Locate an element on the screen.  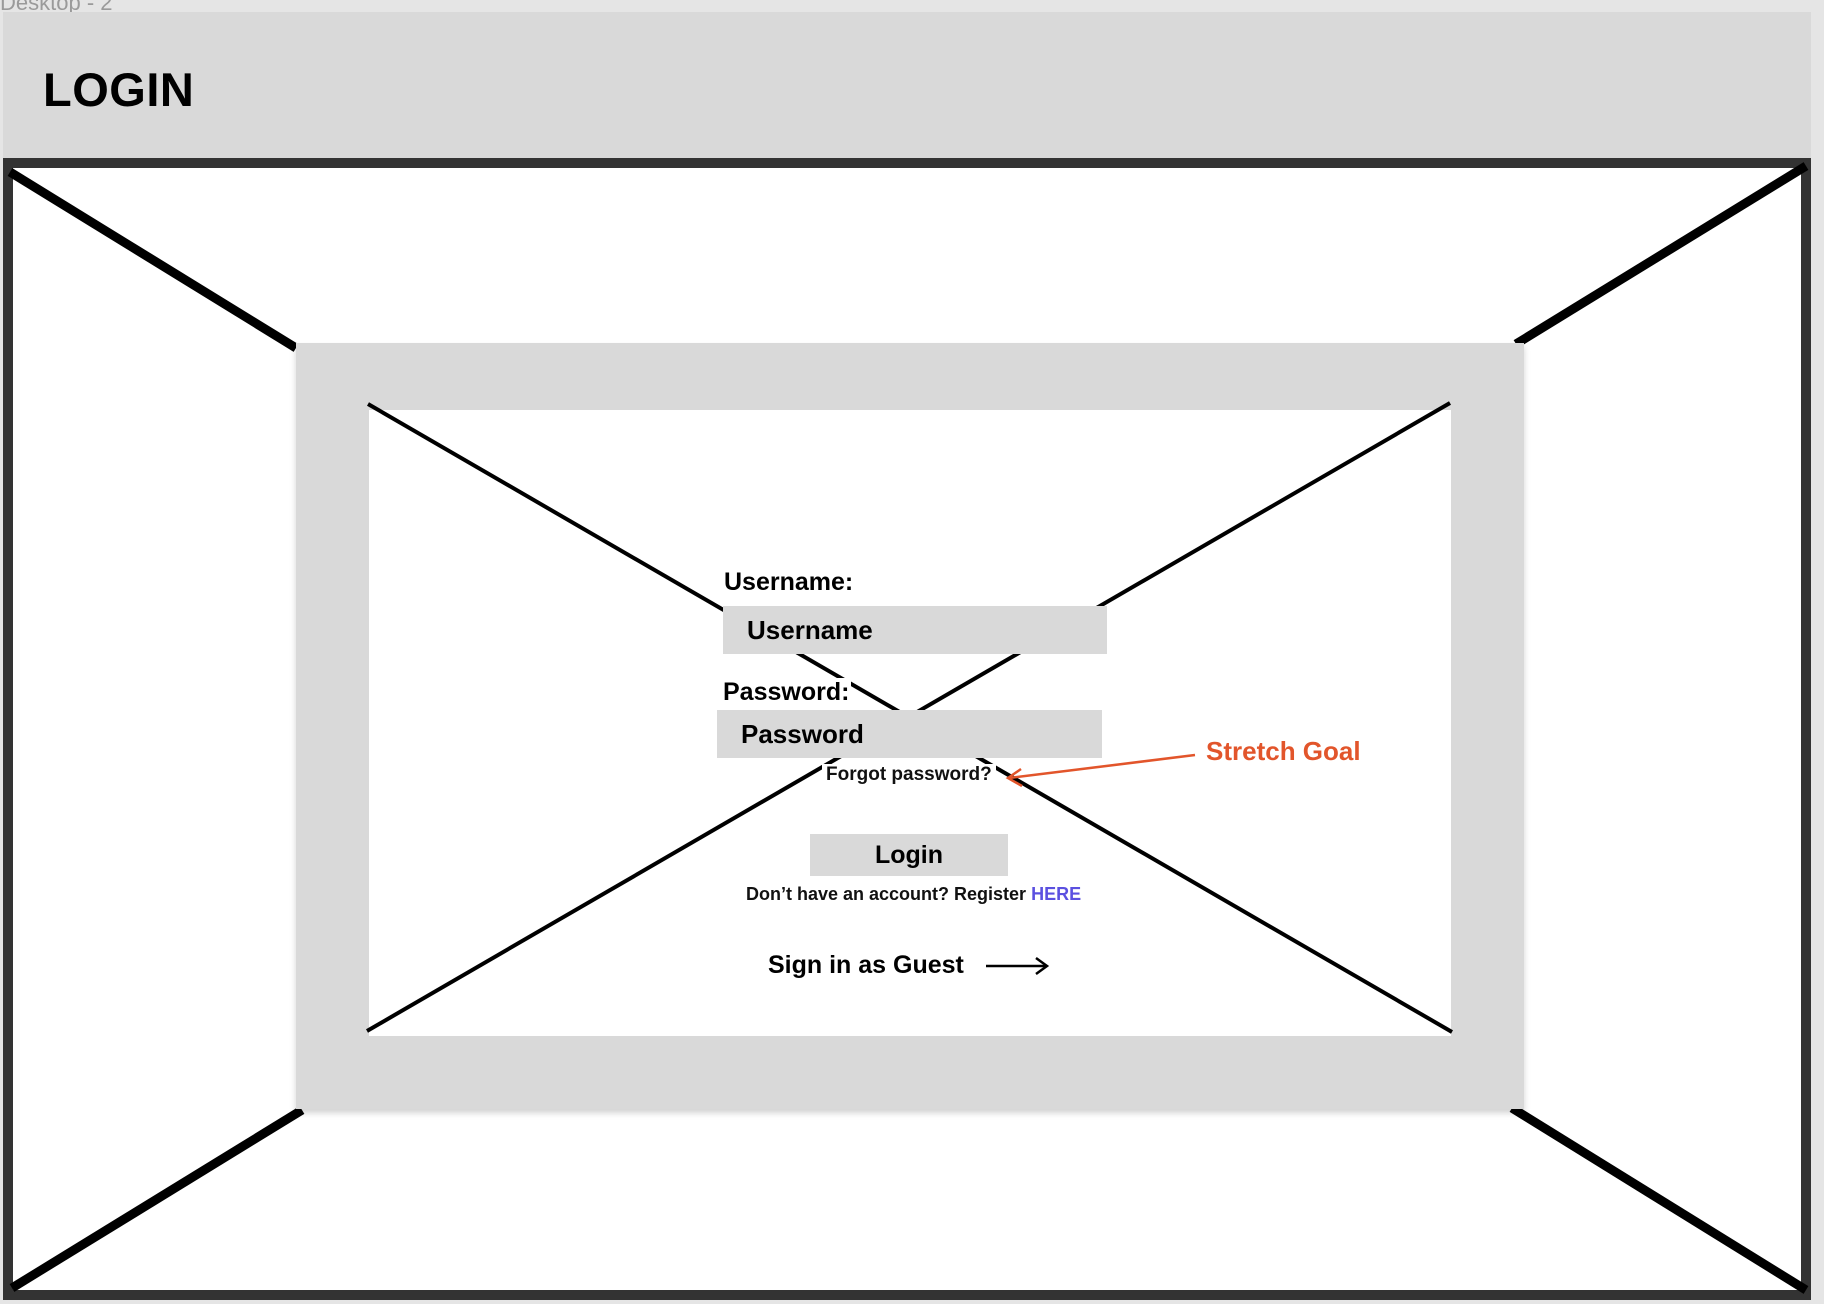
register-prompt: Don’t have an account? Register HERE is located at coordinates (914, 894).